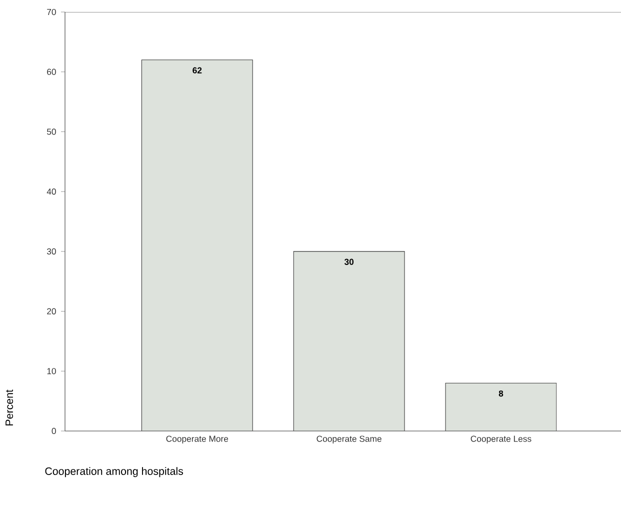  What do you see at coordinates (54, 431) in the screenshot?
I see `y-tick-label: 0` at bounding box center [54, 431].